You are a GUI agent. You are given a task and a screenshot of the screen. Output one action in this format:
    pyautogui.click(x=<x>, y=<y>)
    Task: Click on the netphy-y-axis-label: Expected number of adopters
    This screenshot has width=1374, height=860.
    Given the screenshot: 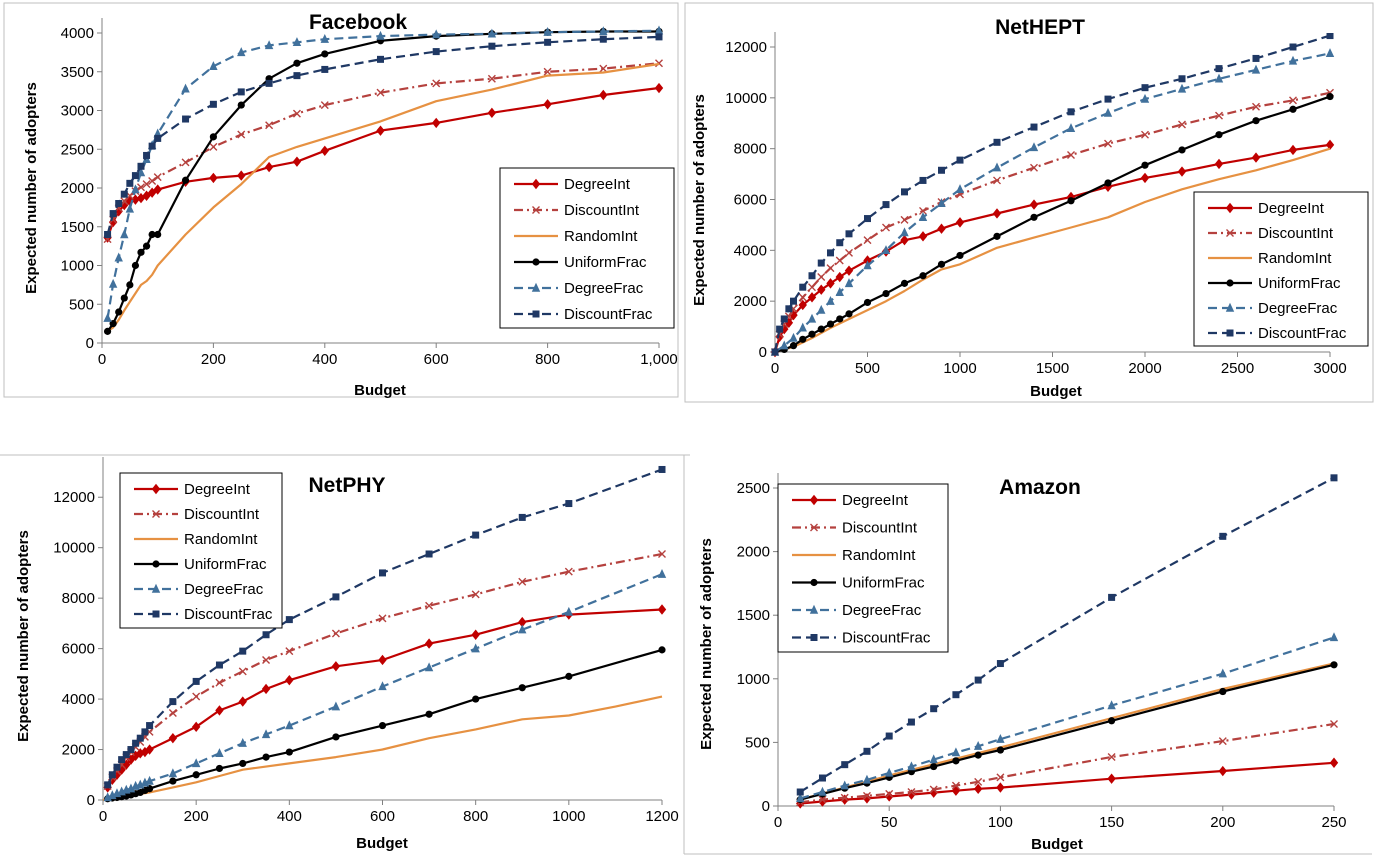 What is the action you would take?
    pyautogui.click(x=23, y=636)
    